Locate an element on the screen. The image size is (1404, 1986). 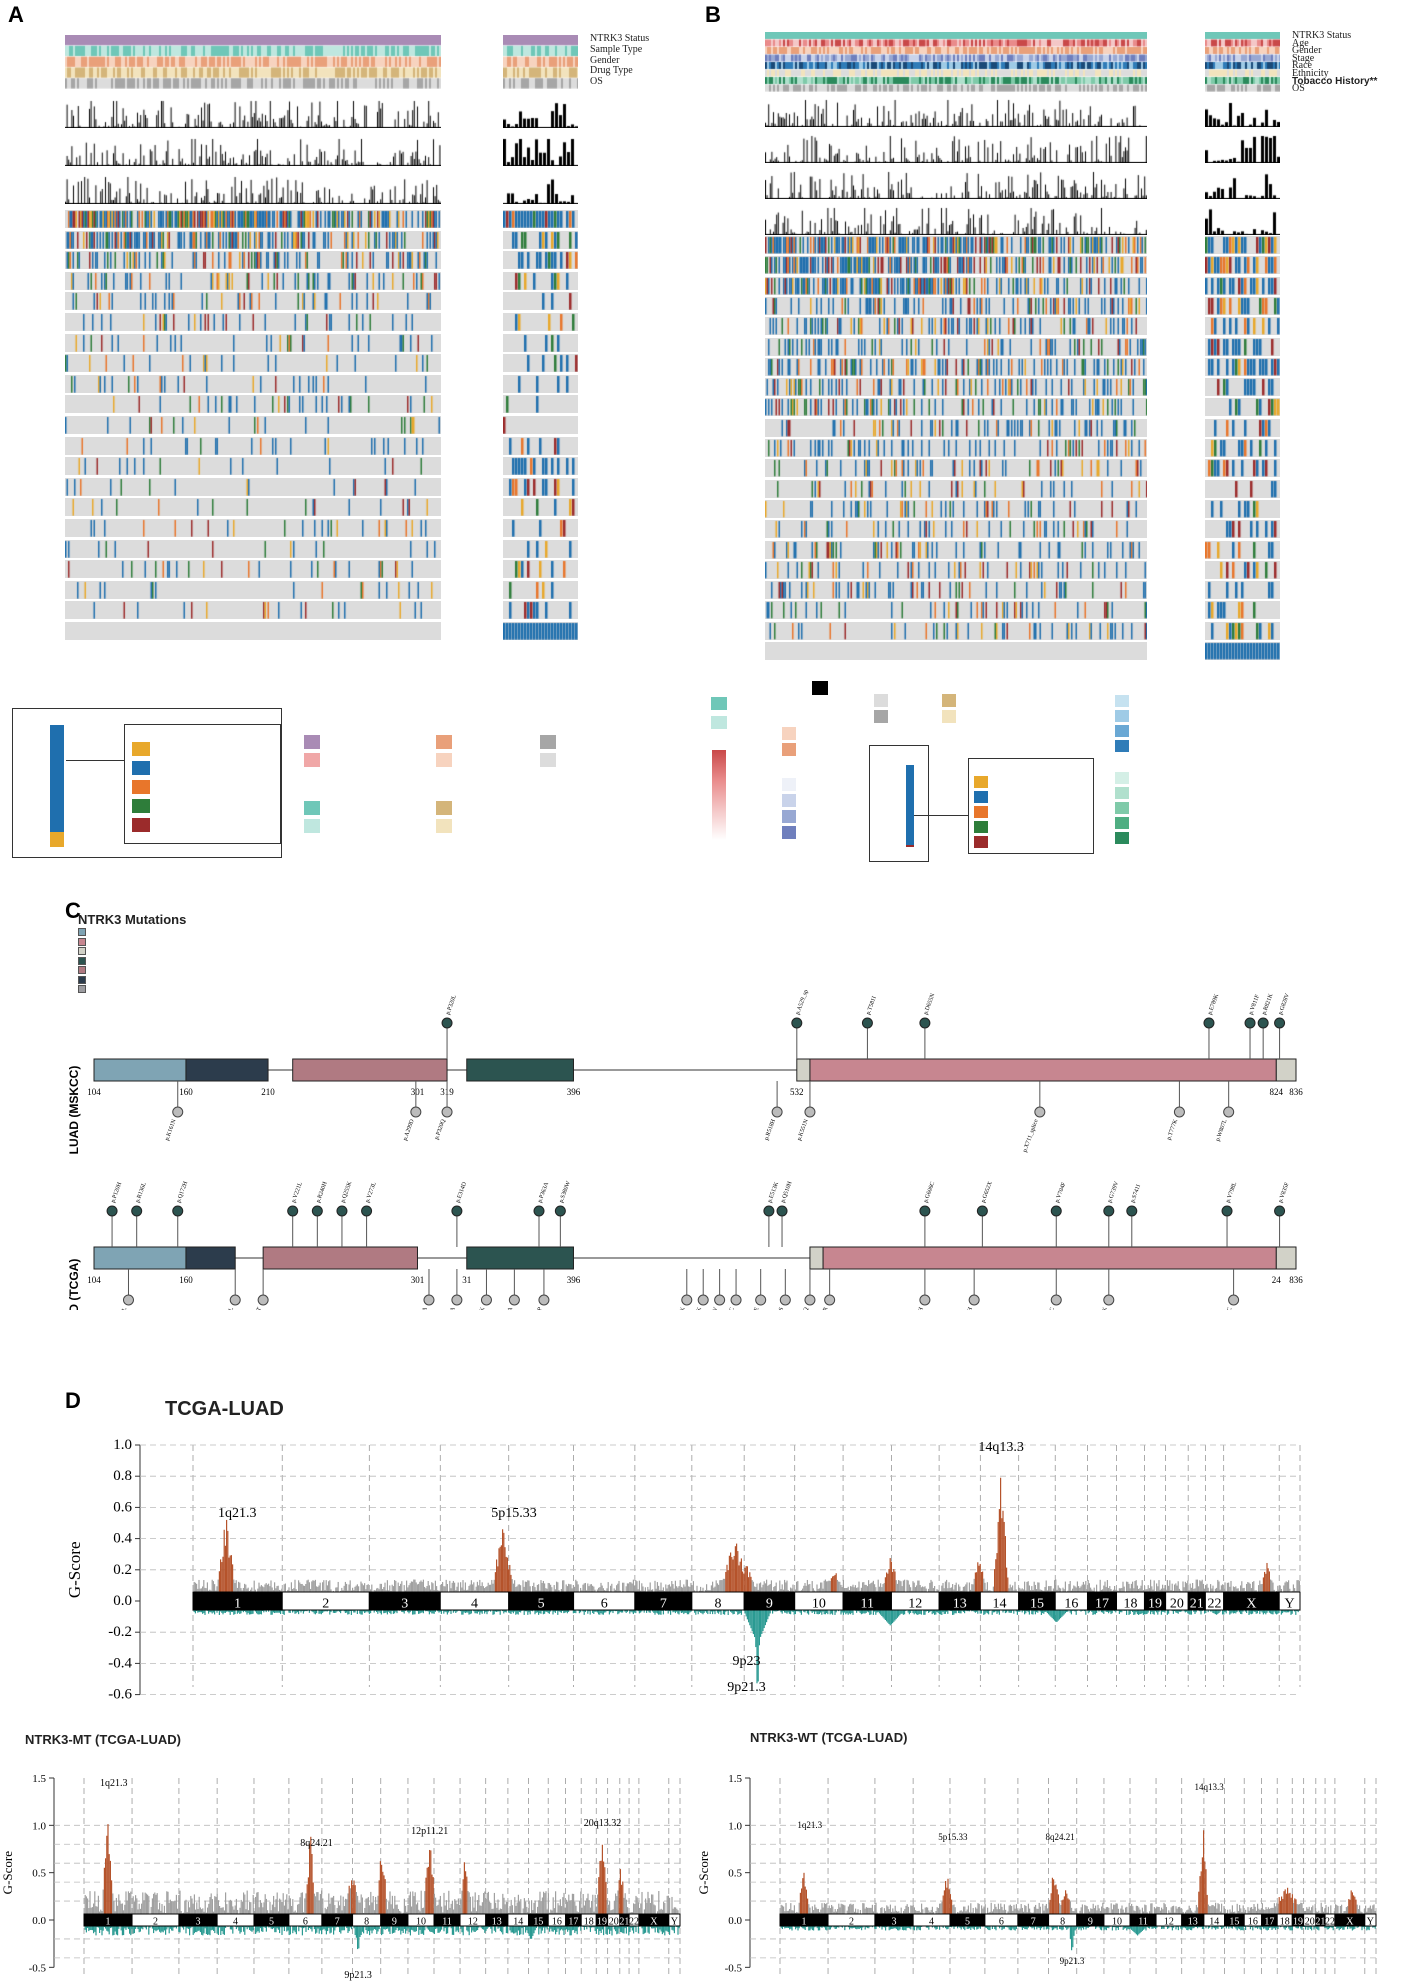
mutation-label: p.M202L is located at coordinates (228, 1308).